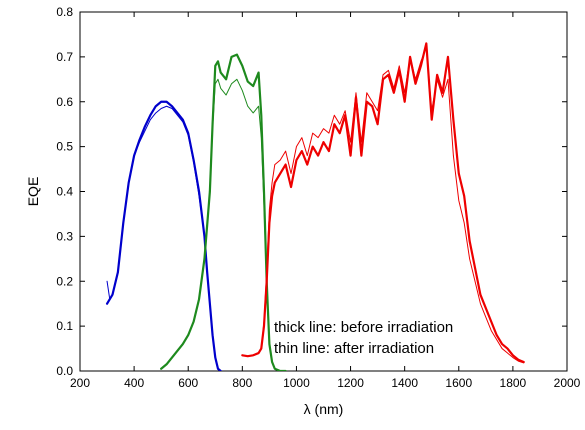 The height and width of the screenshot is (430, 585). I want to click on x-axis-title: λ (nm), so click(324, 409).